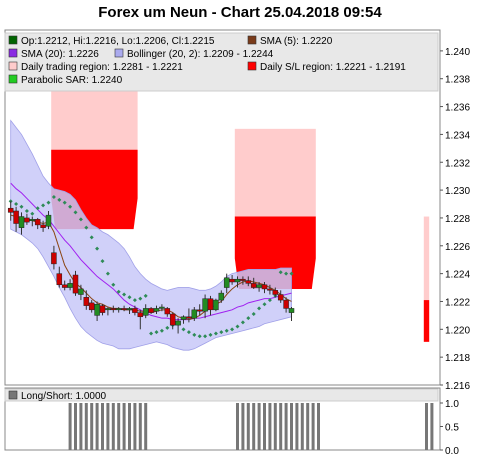 This screenshot has height=457, width=480. What do you see at coordinates (296, 41) in the screenshot?
I see `legend-label: SMA (5): 1.2220` at bounding box center [296, 41].